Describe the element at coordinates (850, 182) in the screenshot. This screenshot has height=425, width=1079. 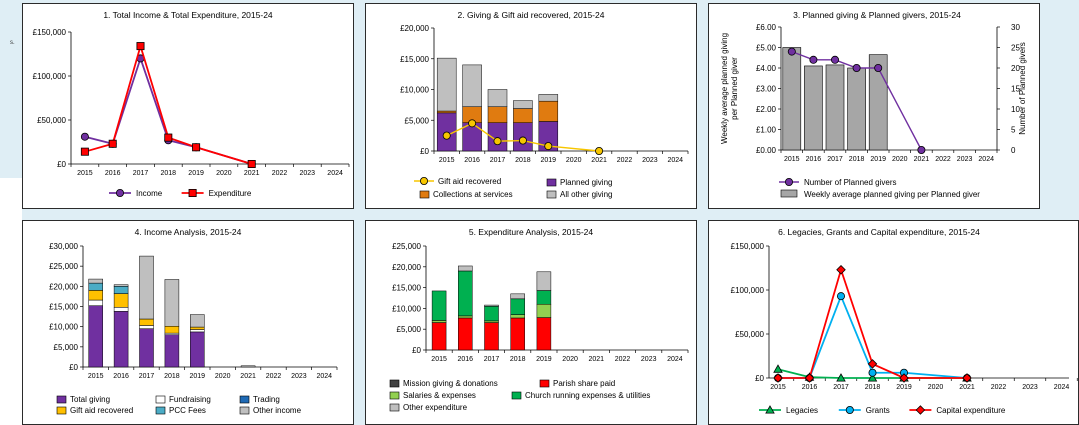
I see `legend-label-number-of-planned-givers: Number of Planned givers` at that location.